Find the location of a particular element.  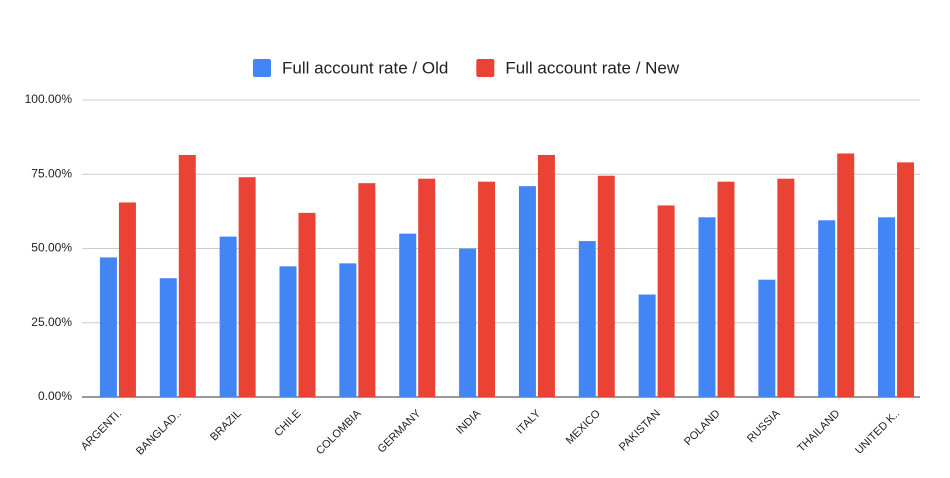

y-tick-label: 75.00% is located at coordinates (51, 173).